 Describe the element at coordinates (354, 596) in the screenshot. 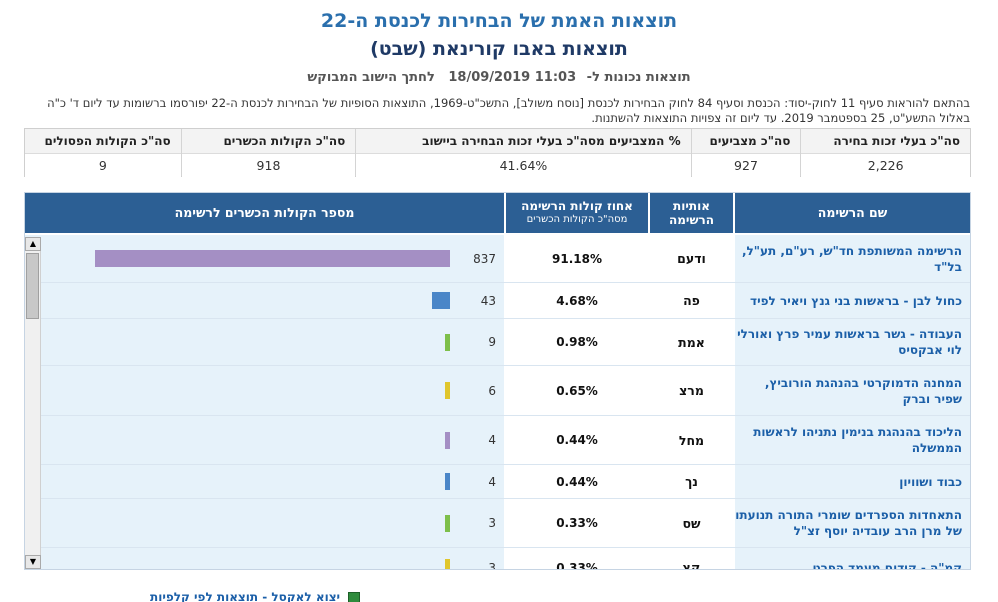

I see `excel-icon` at that location.